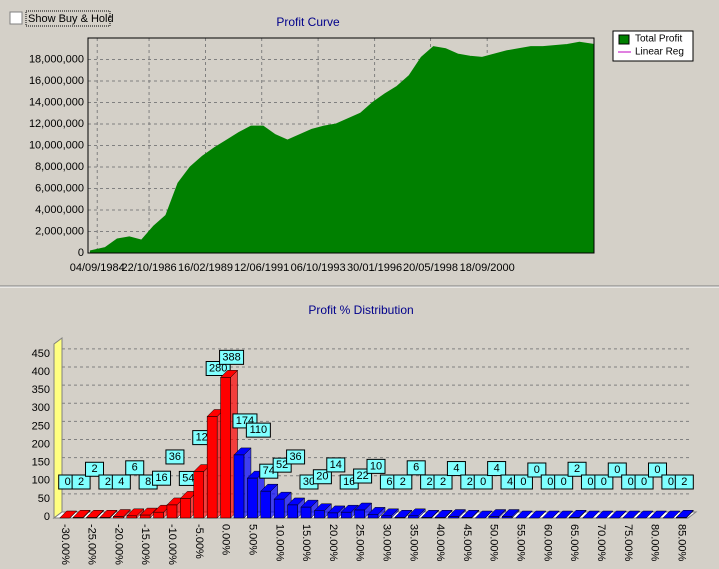 The height and width of the screenshot is (569, 719). I want to click on x-tick-label: 75.00%, so click(628, 543).